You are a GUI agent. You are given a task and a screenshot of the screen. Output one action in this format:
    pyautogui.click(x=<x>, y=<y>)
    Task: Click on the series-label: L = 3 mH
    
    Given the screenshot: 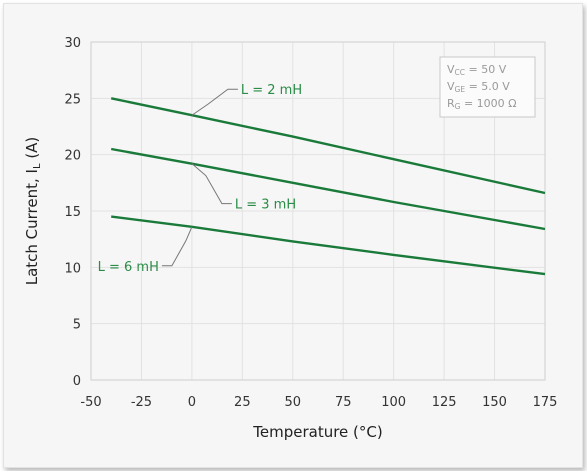 What is the action you would take?
    pyautogui.click(x=265, y=205)
    